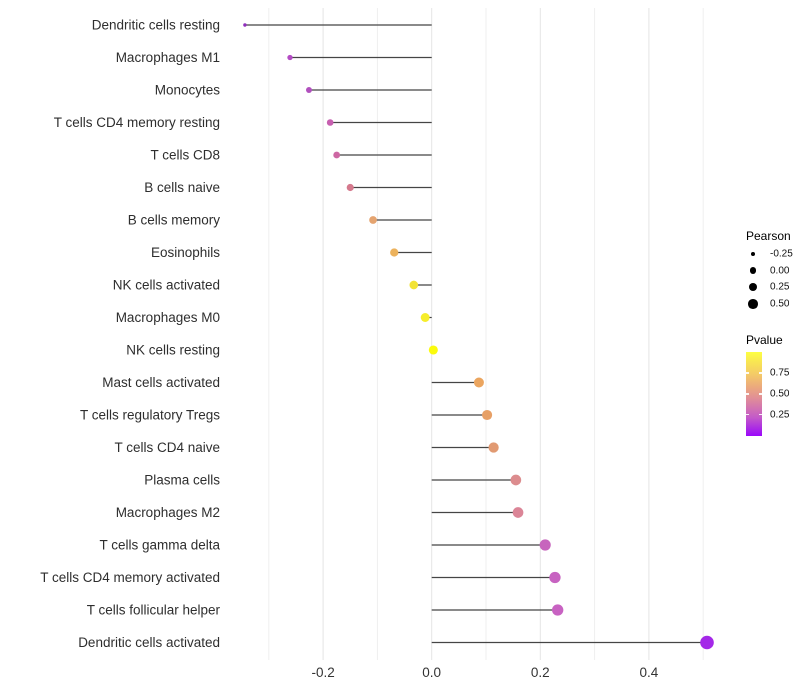 The image size is (800, 700). I want to click on row-label: T cells CD8, so click(185, 155).